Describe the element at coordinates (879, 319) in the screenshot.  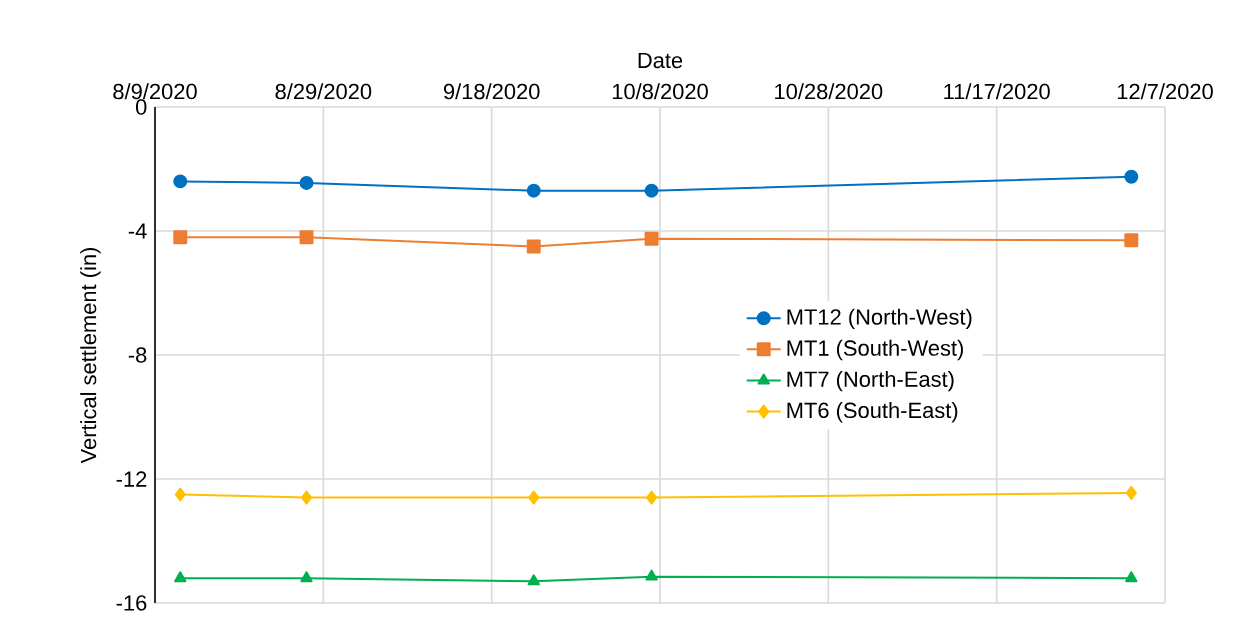
I see `legend-label: MT12 (North-West)` at that location.